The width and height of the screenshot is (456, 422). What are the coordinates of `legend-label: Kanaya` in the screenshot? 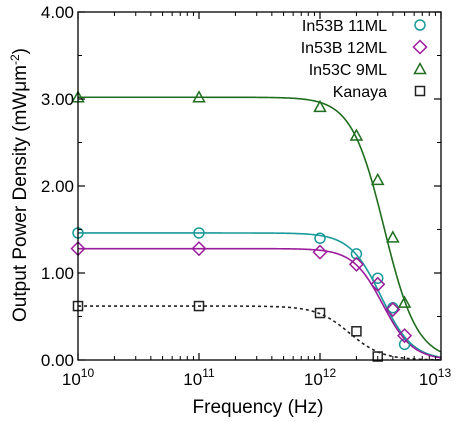 It's located at (360, 92).